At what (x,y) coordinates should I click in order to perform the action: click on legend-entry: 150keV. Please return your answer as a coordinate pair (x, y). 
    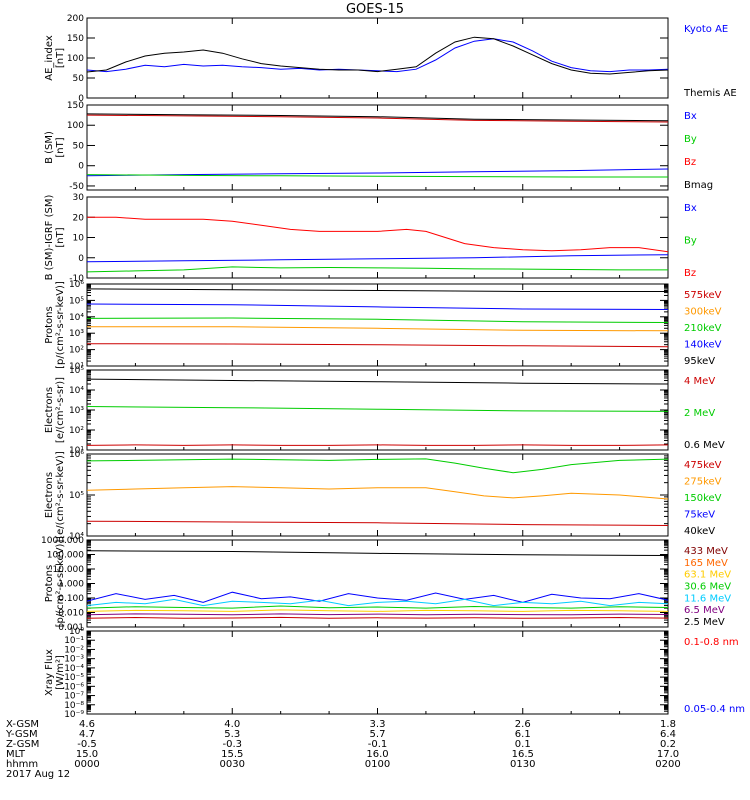
    Looking at the image, I should click on (703, 498).